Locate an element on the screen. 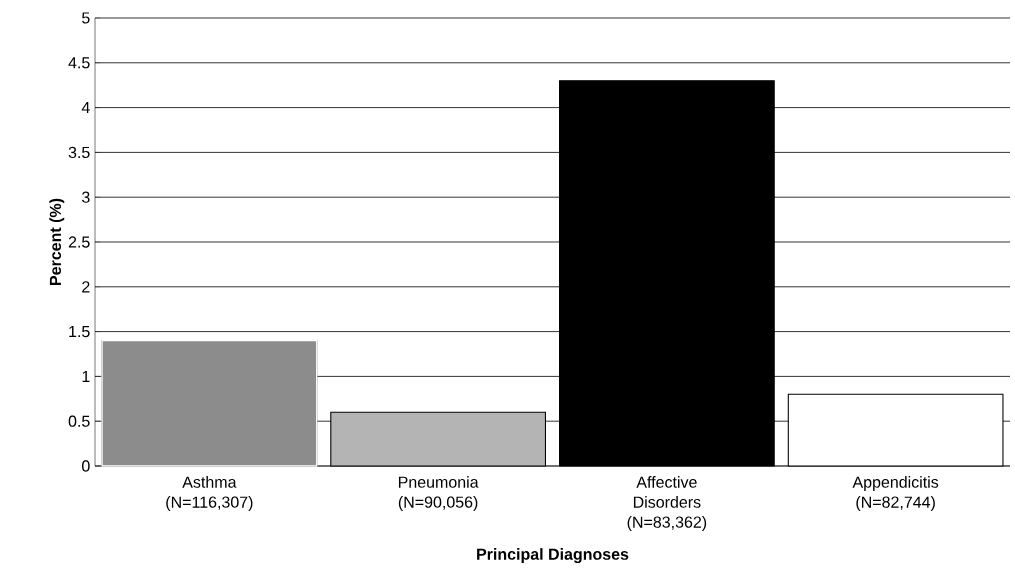  y-tick-label: 0.5 is located at coordinates (79, 421).